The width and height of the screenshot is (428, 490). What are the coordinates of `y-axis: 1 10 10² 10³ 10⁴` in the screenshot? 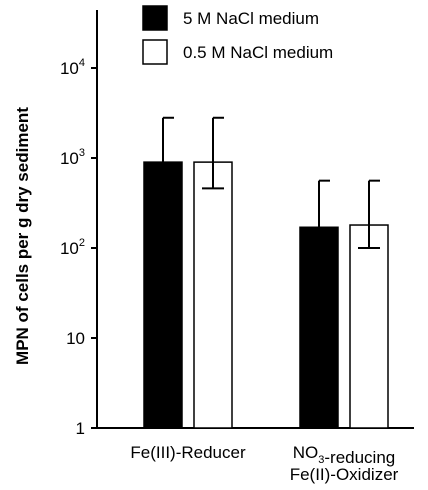 It's located at (78, 224).